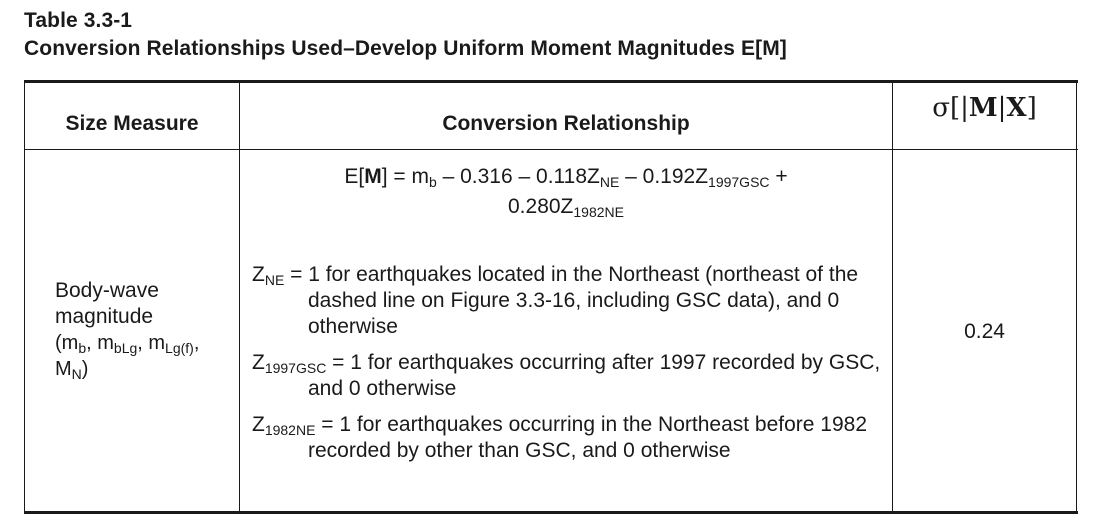 This screenshot has height=514, width=1094. What do you see at coordinates (132, 123) in the screenshot?
I see `header-size-measure: Size Measure` at bounding box center [132, 123].